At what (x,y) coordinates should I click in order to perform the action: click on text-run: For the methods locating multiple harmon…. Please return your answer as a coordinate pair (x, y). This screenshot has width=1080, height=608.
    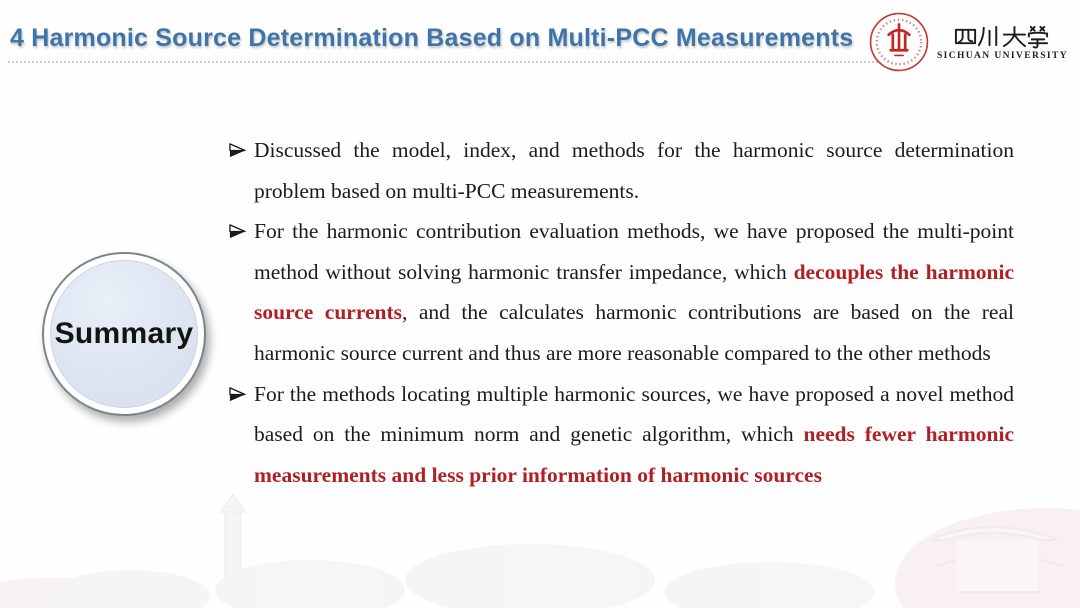
    Looking at the image, I should click on (634, 414).